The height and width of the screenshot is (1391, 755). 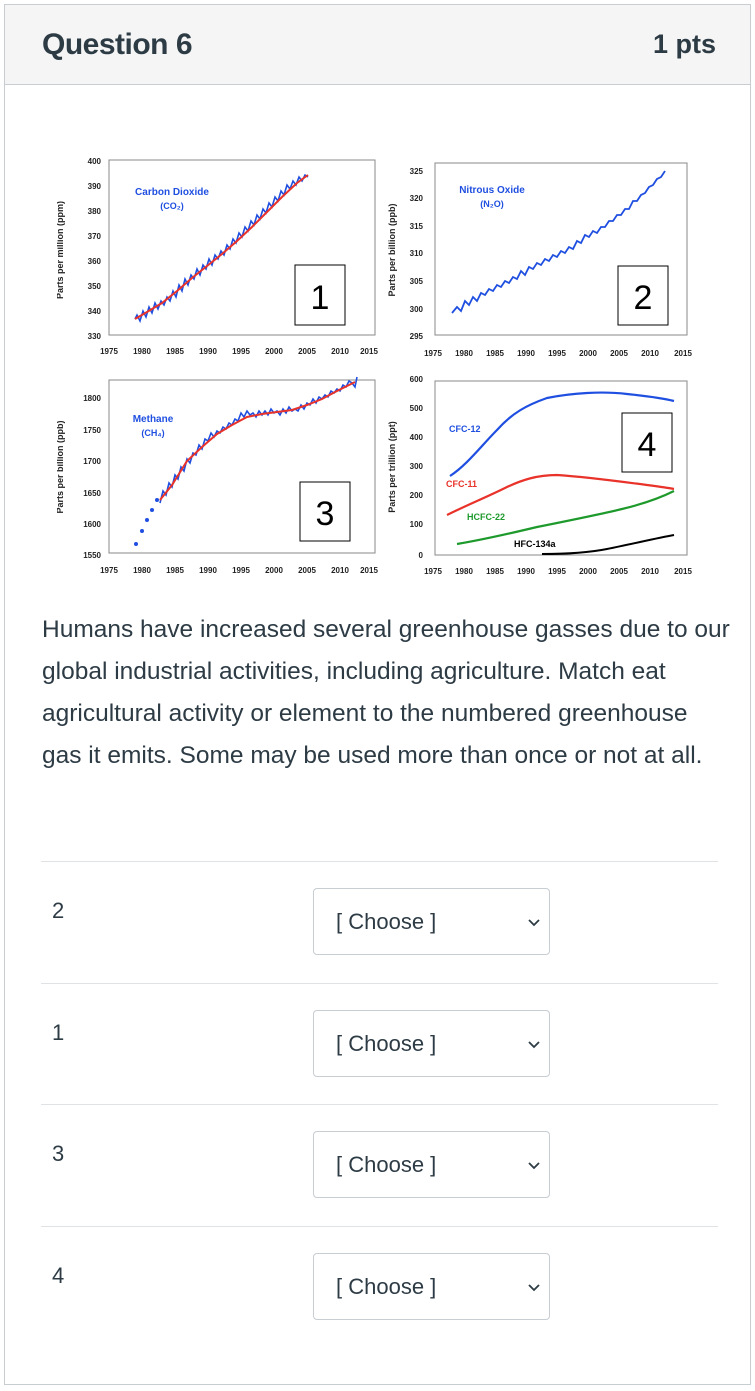 I want to click on n2o-ytick: 305, so click(x=417, y=281).